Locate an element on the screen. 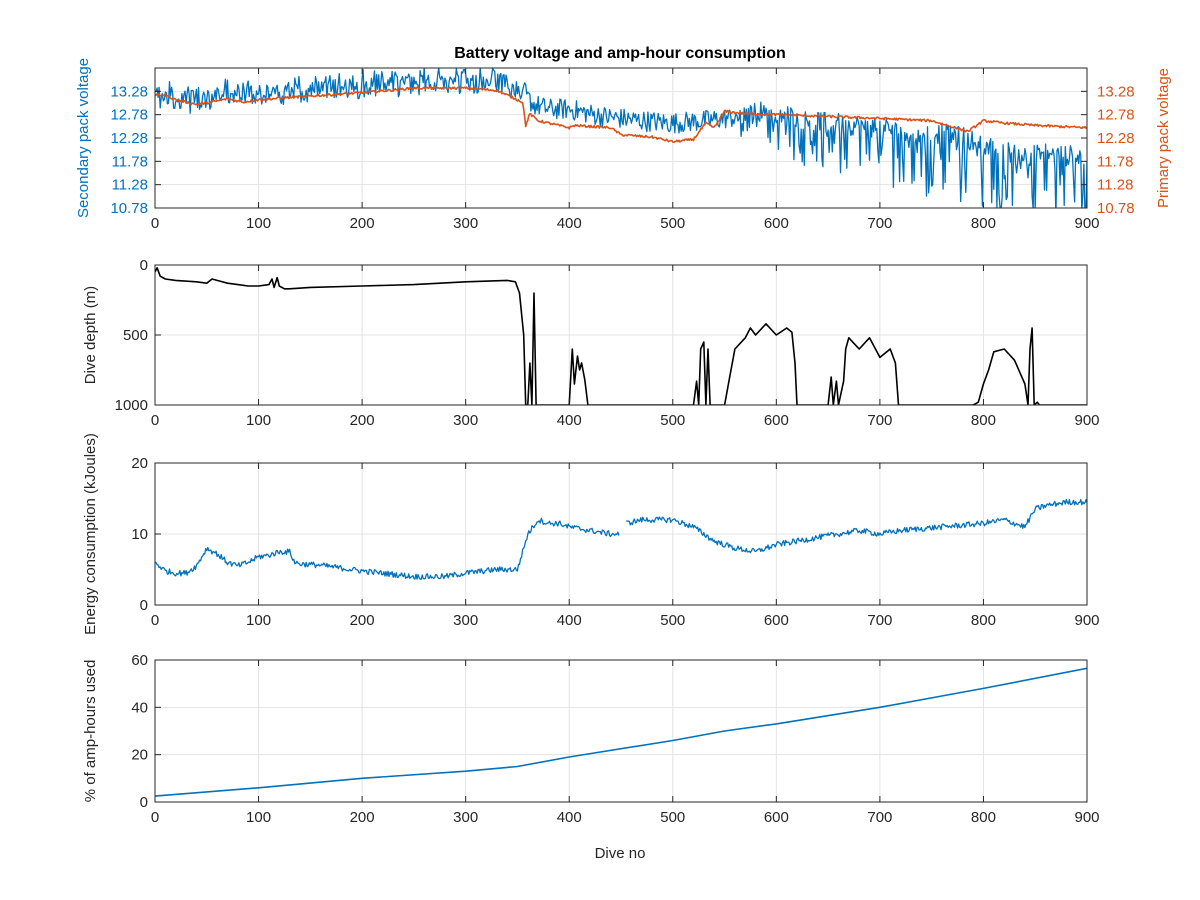  y-axis-label: Secondary pack voltage is located at coordinates (83, 138).